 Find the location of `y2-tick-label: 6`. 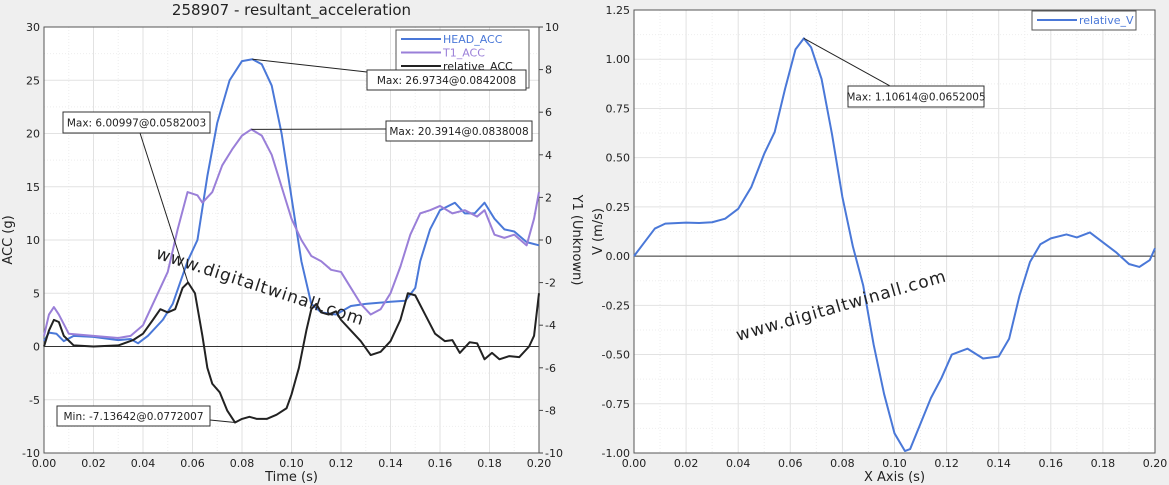

y2-tick-label: 6 is located at coordinates (548, 112).